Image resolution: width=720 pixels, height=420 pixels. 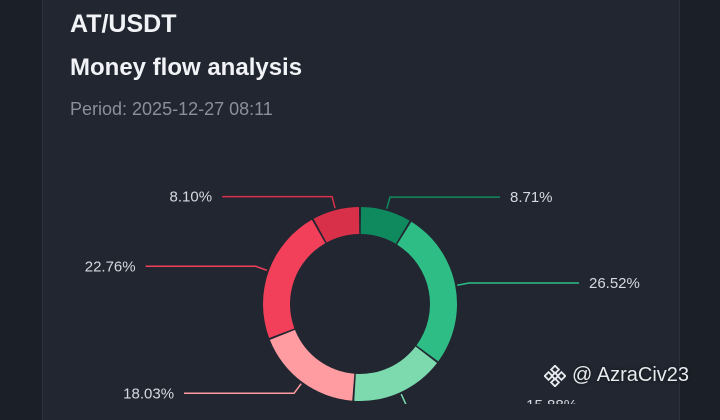 What do you see at coordinates (614, 283) in the screenshot?
I see `slice-label-2: 26.52%` at bounding box center [614, 283].